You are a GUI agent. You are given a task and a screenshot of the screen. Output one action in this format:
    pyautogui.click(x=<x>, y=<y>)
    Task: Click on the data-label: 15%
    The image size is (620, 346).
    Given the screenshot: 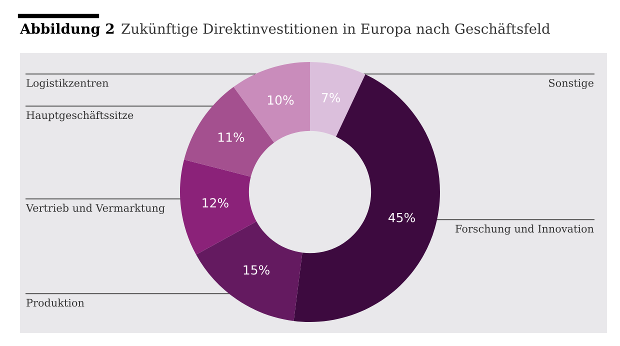 What is the action you would take?
    pyautogui.click(x=257, y=270)
    